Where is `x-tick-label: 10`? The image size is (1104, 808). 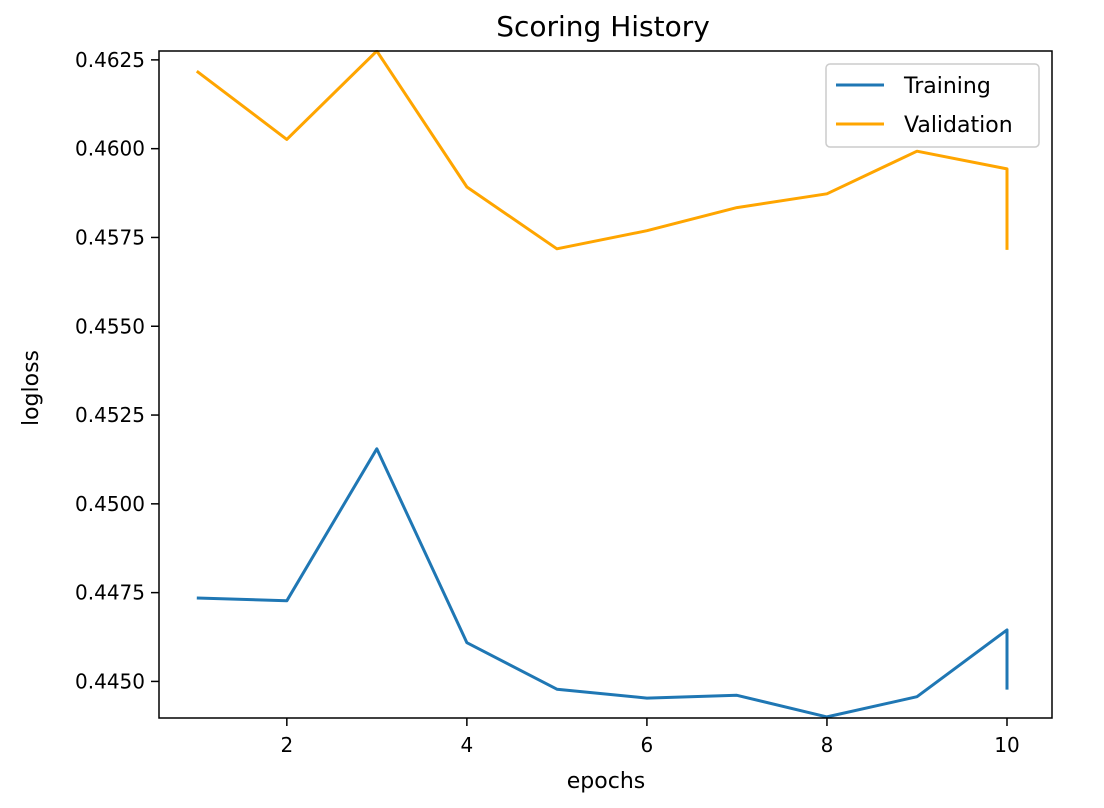 x-tick-label: 10 is located at coordinates (1006, 745).